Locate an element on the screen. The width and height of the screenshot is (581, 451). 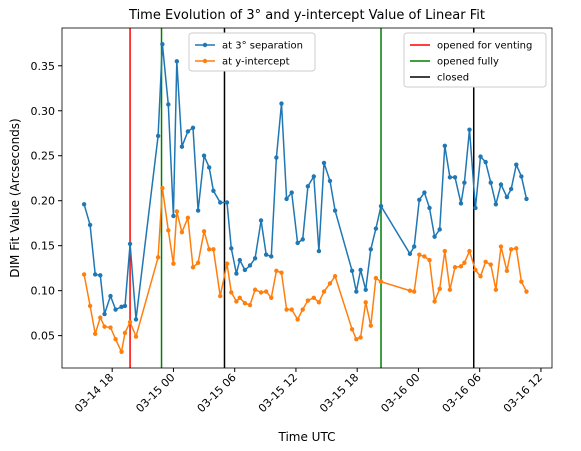
legend-label: closed is located at coordinates (453, 78).